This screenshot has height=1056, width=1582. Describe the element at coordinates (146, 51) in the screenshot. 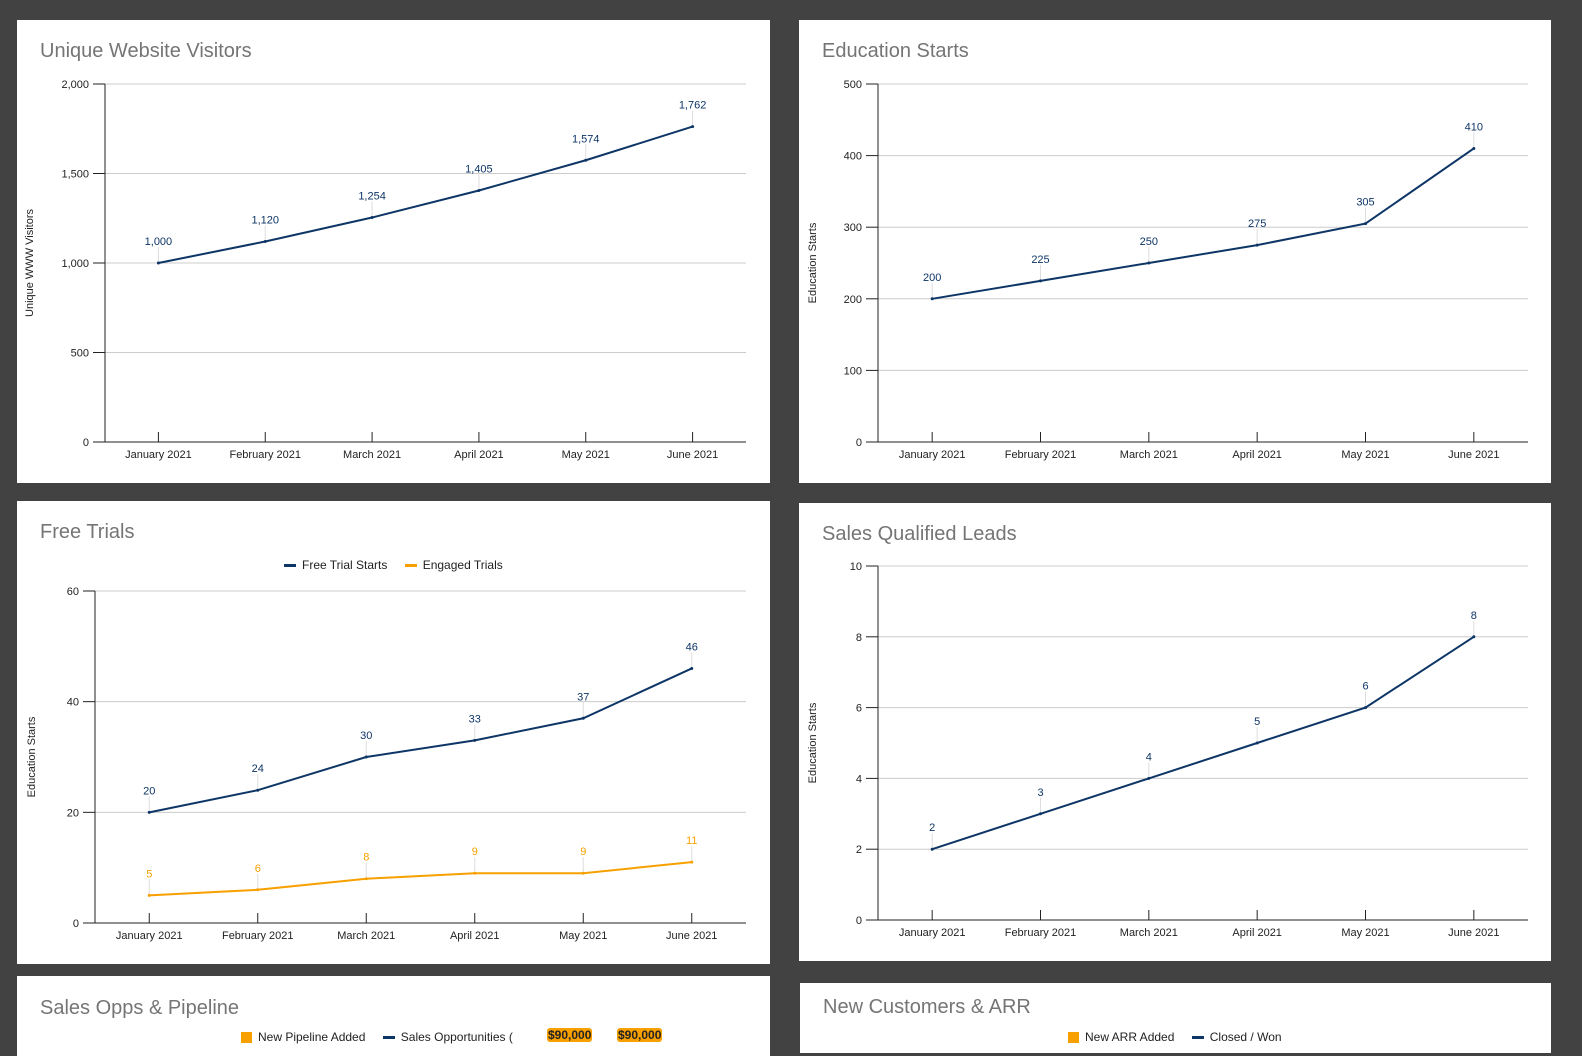

I see `chart-title: Unique Website Visitors` at that location.